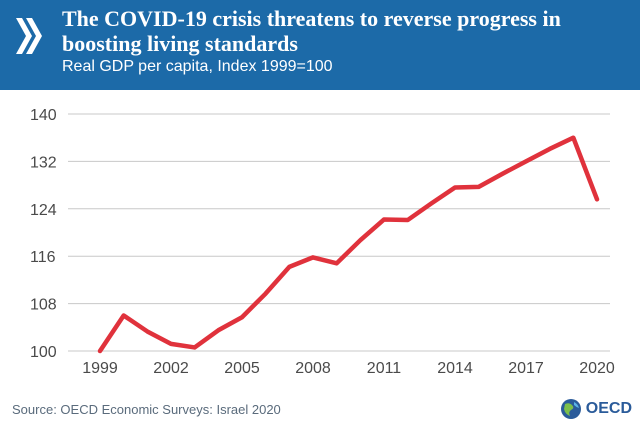  I want to click on y-tick-label: 140, so click(43, 115).